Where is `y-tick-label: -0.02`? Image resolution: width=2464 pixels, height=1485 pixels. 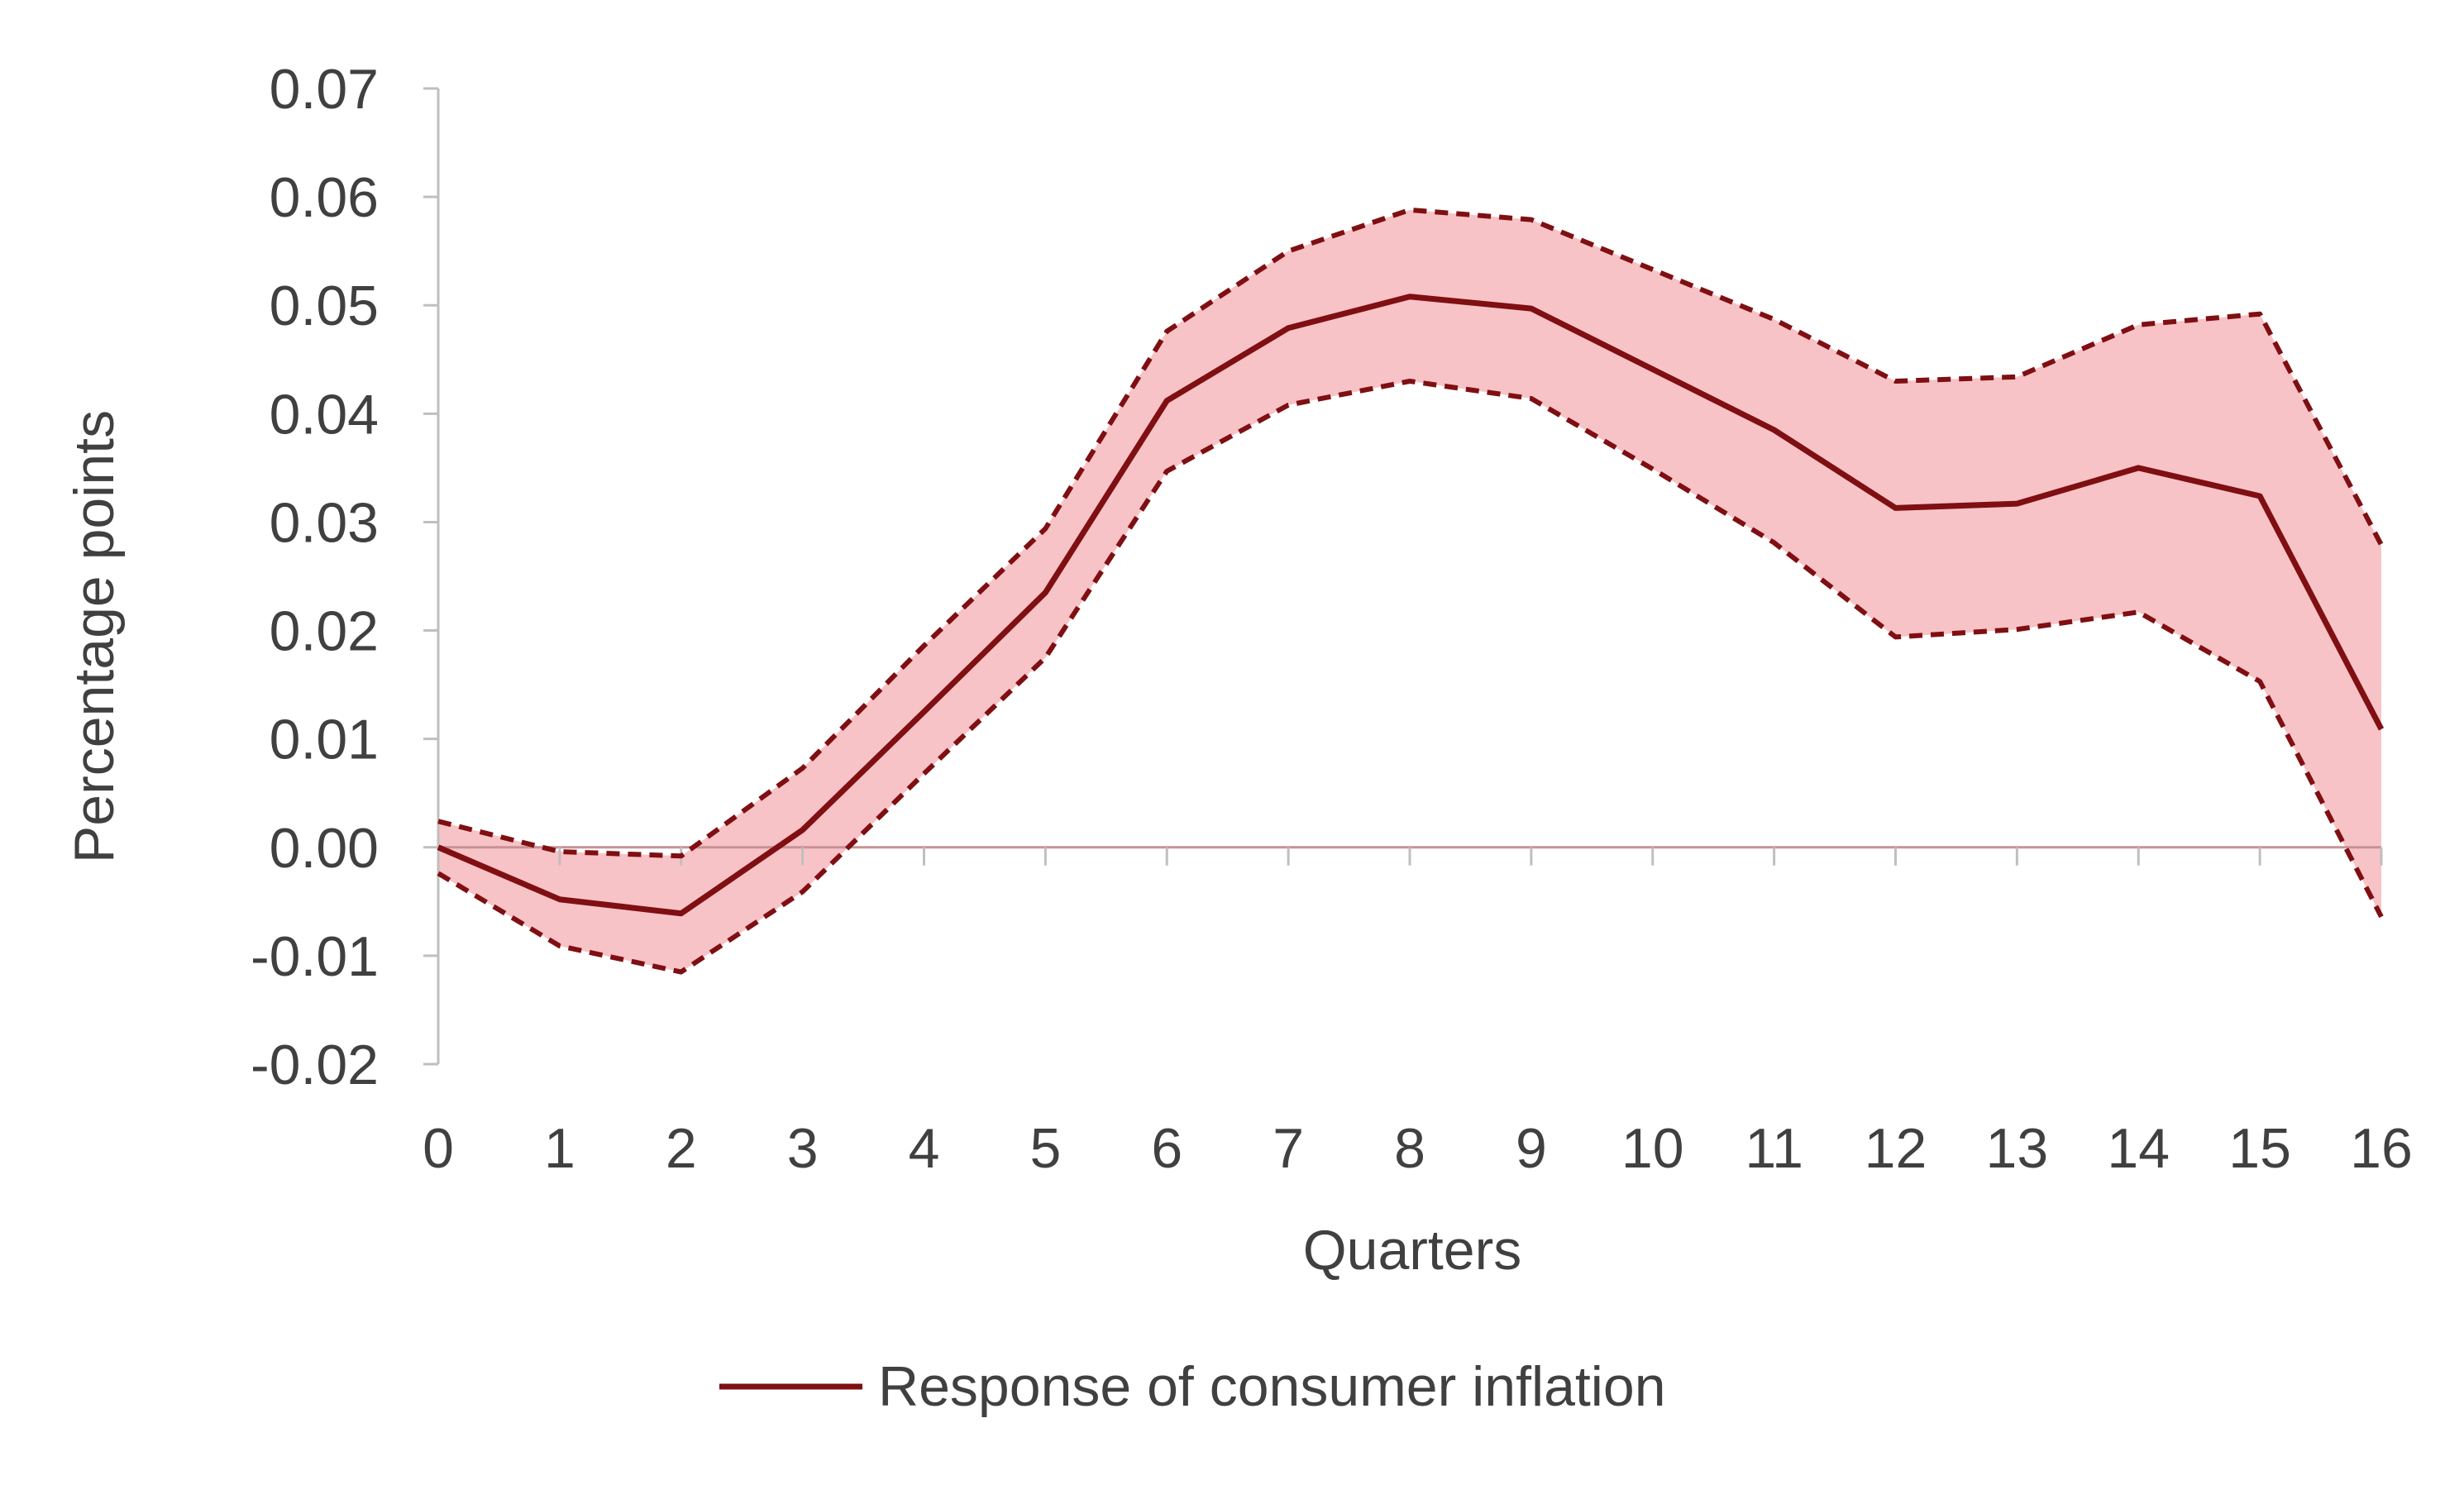
y-tick-label: -0.02 is located at coordinates (315, 1065).